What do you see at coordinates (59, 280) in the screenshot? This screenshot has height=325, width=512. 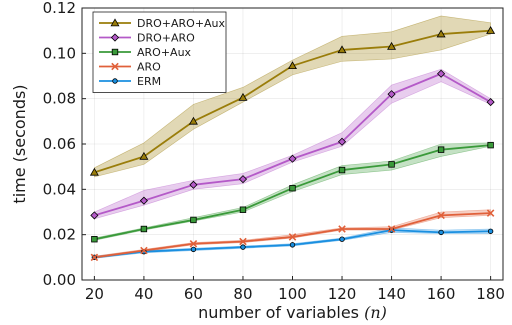 I see `y-tick-label: 0.00` at bounding box center [59, 280].